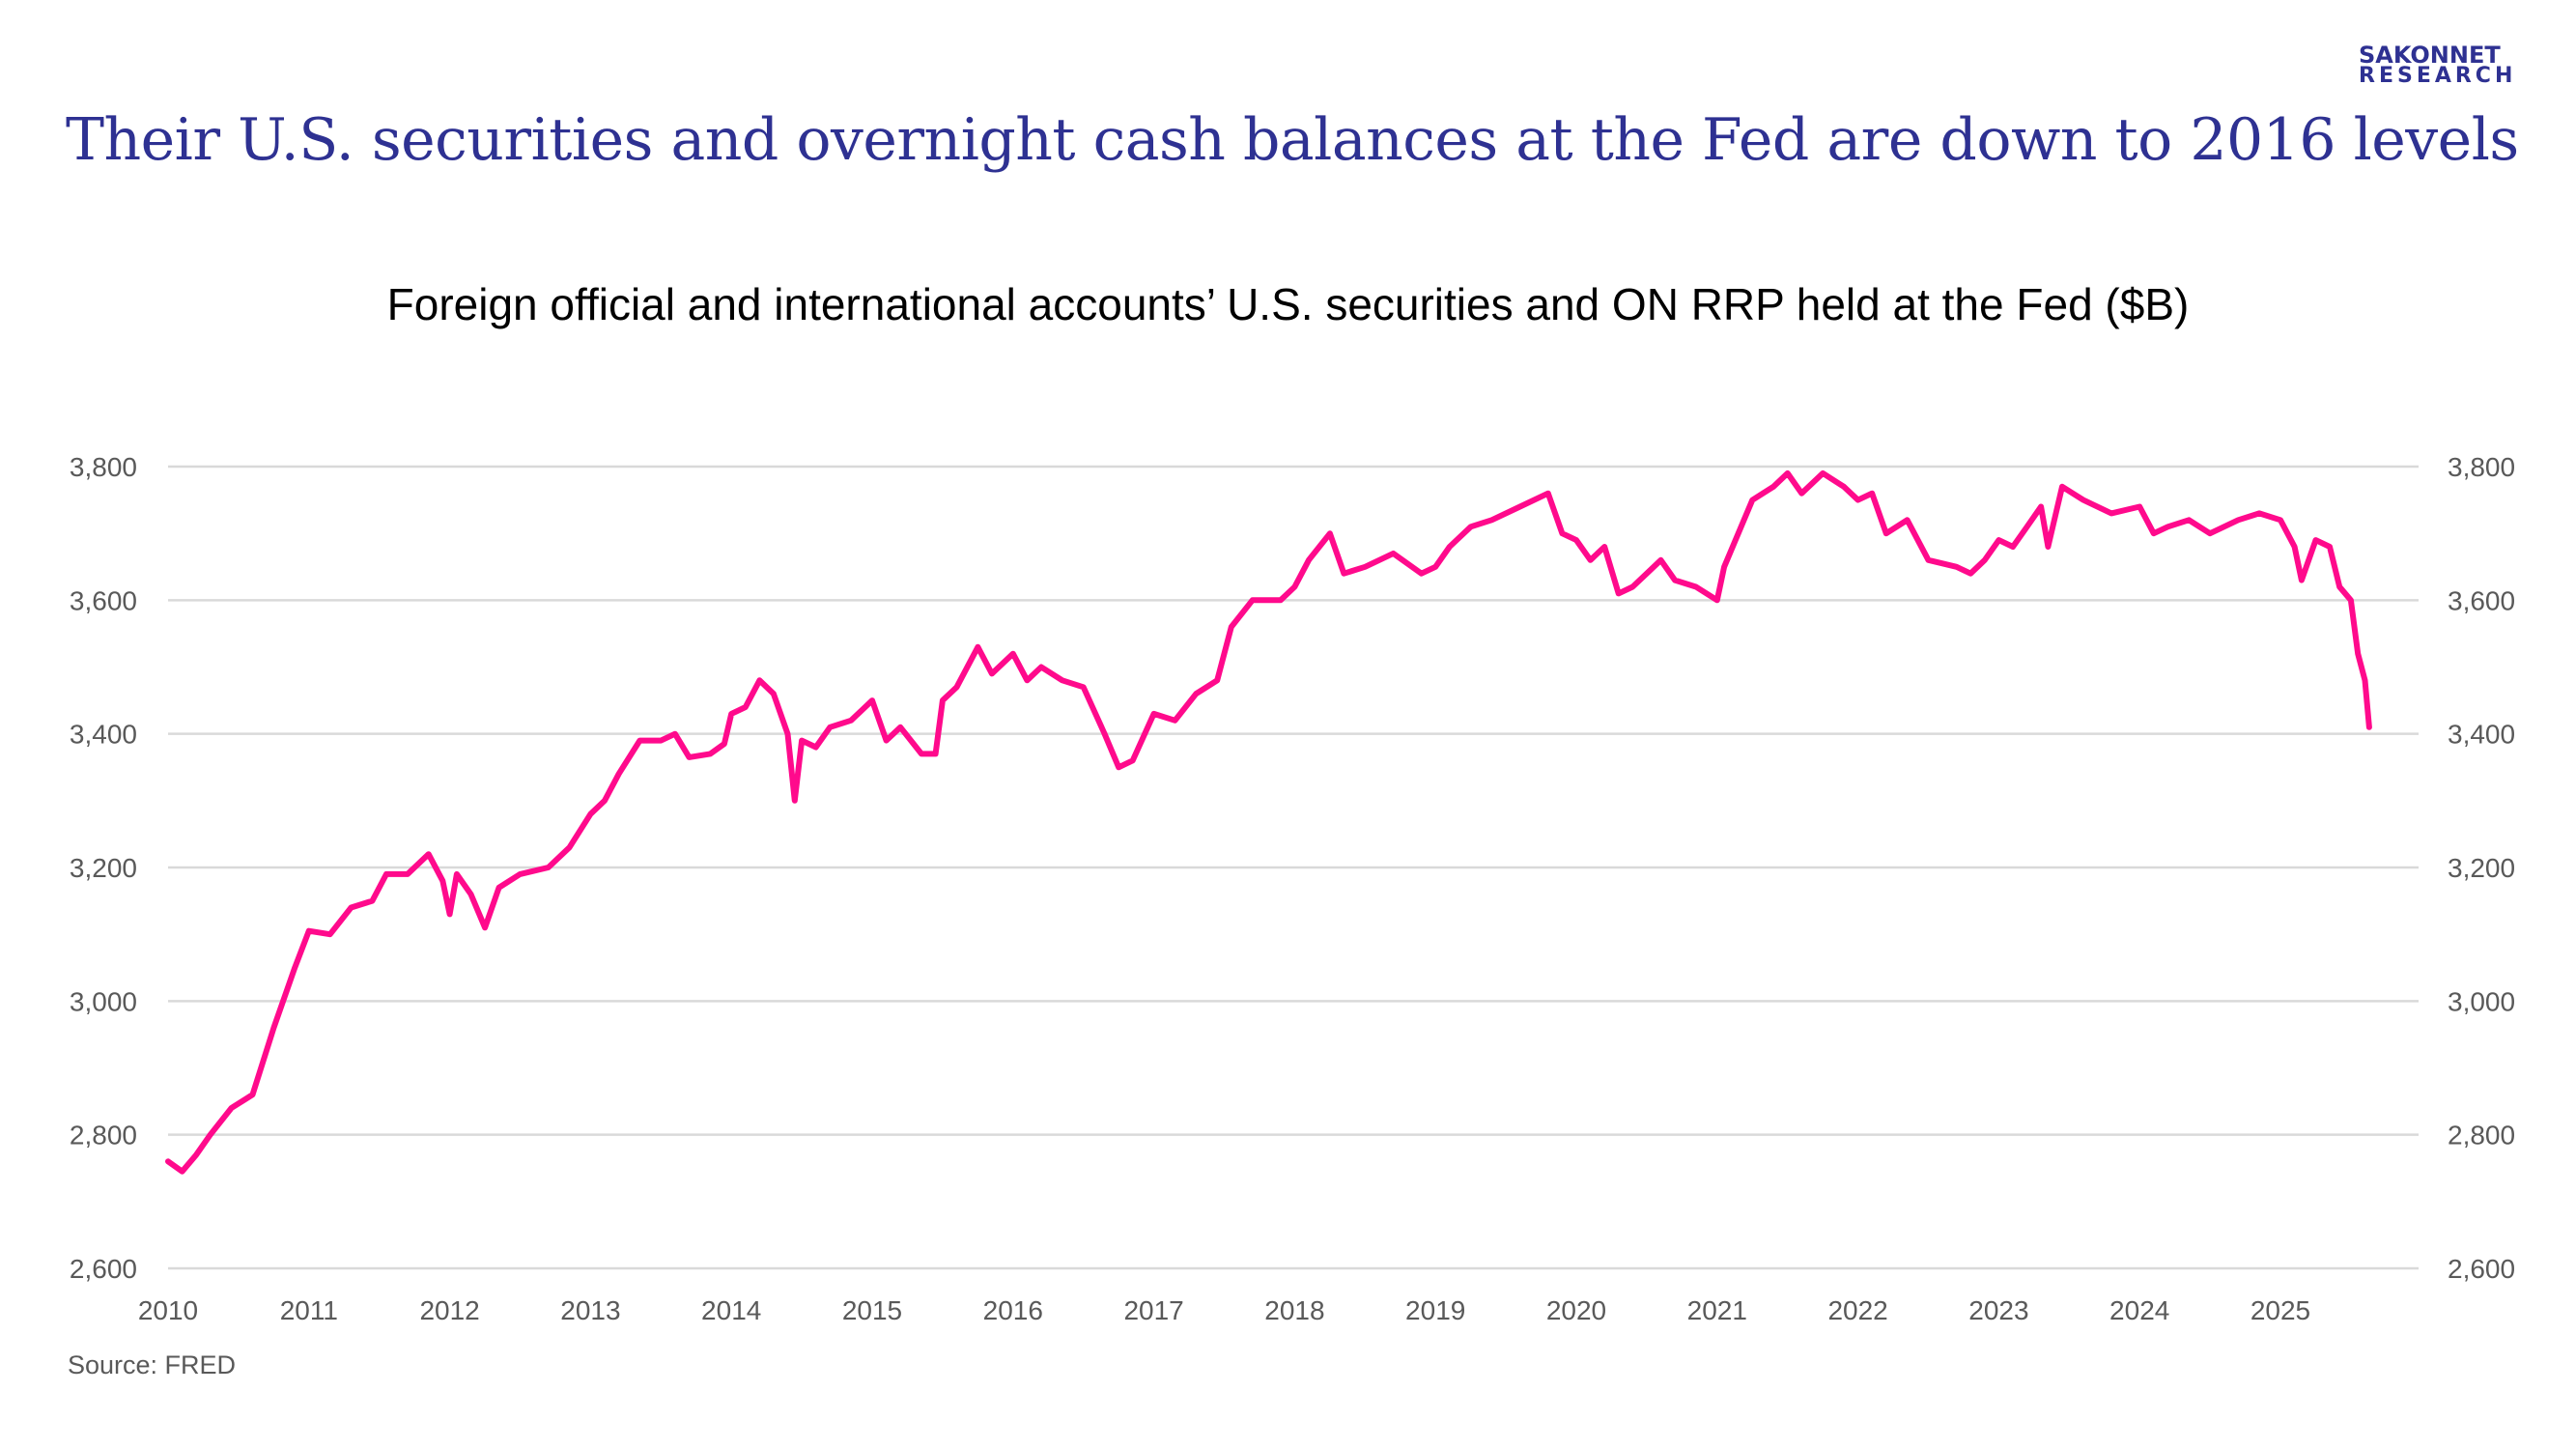 The height and width of the screenshot is (1449, 2576). Describe the element at coordinates (2430, 55) in the screenshot. I see `logo-line-1: SAKONNET` at that location.